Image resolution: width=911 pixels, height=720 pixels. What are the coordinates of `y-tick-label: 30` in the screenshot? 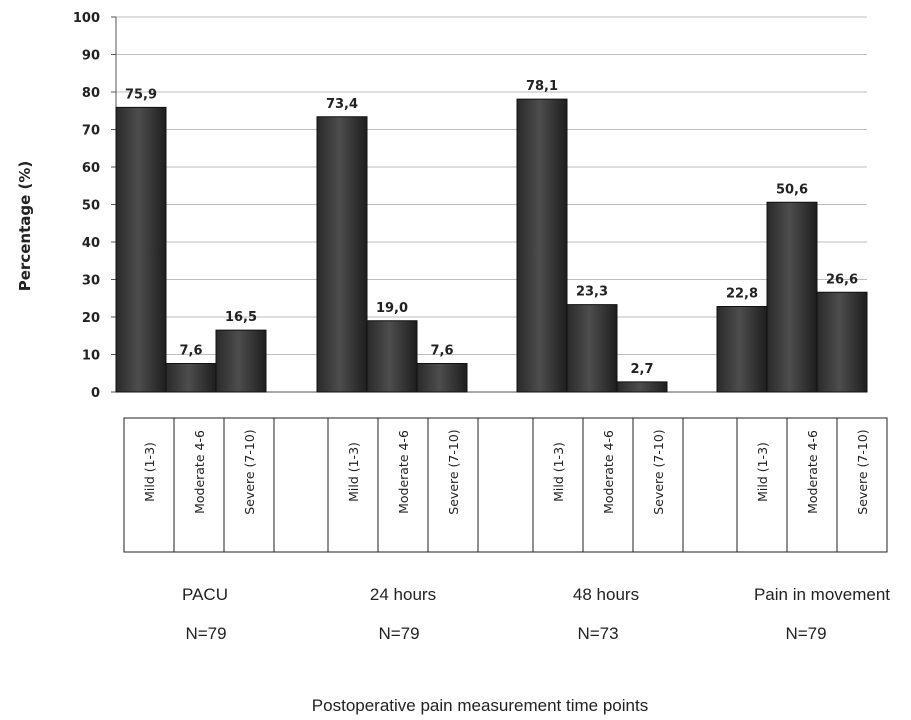 It's located at (91, 281).